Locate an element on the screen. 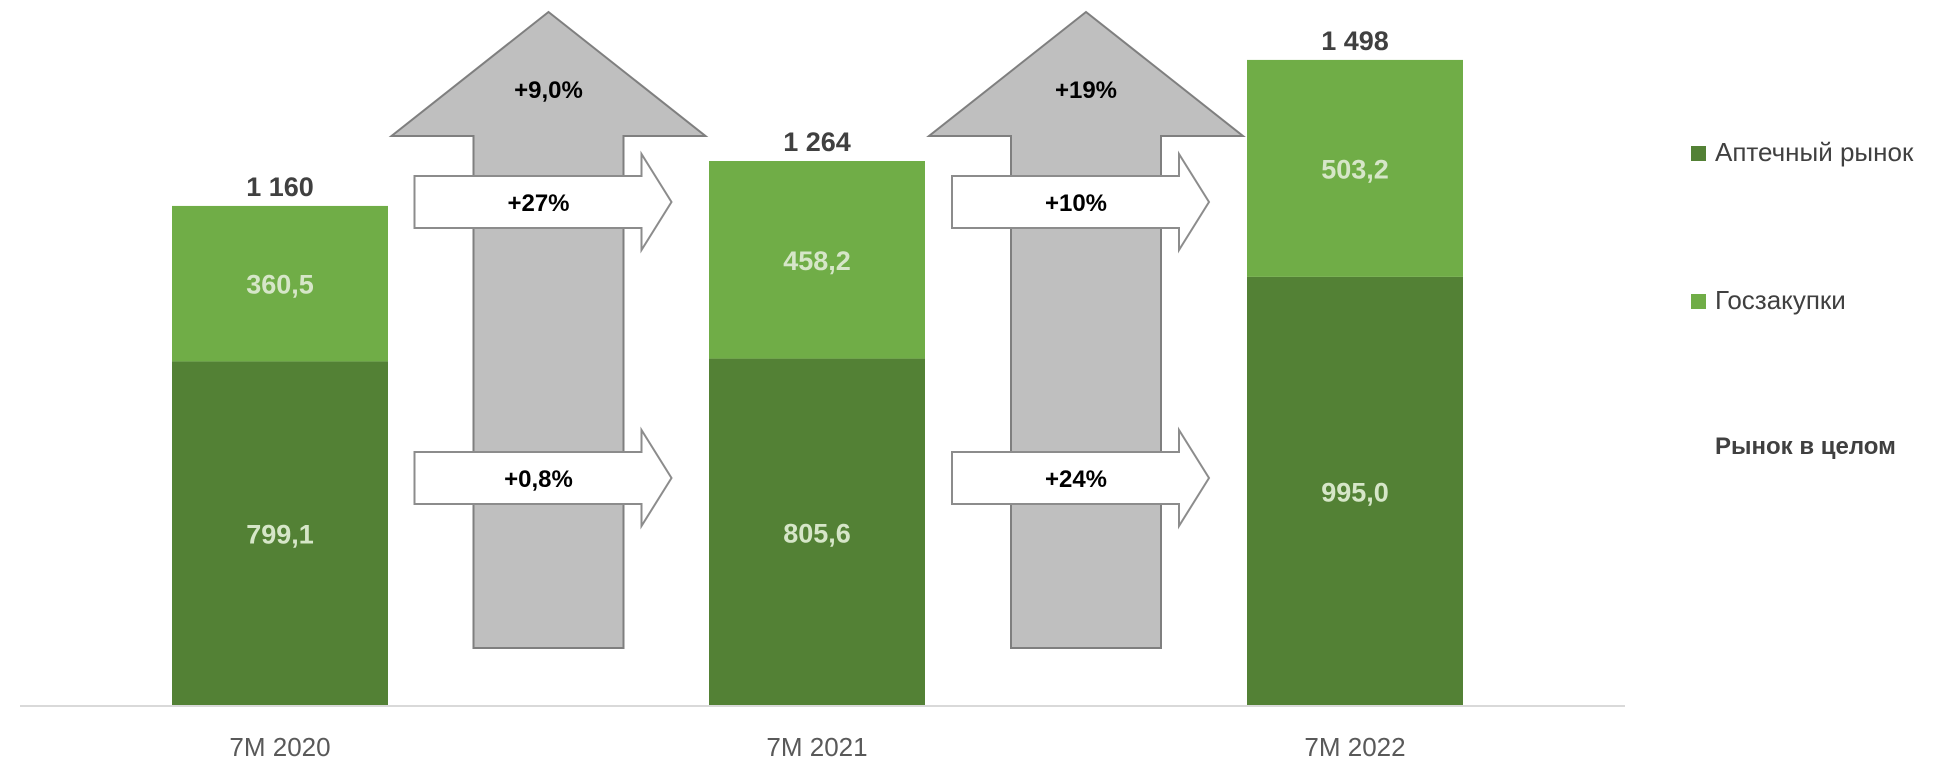 The height and width of the screenshot is (761, 1949). pharmacy-growth-label: +0,8% is located at coordinates (538, 479).